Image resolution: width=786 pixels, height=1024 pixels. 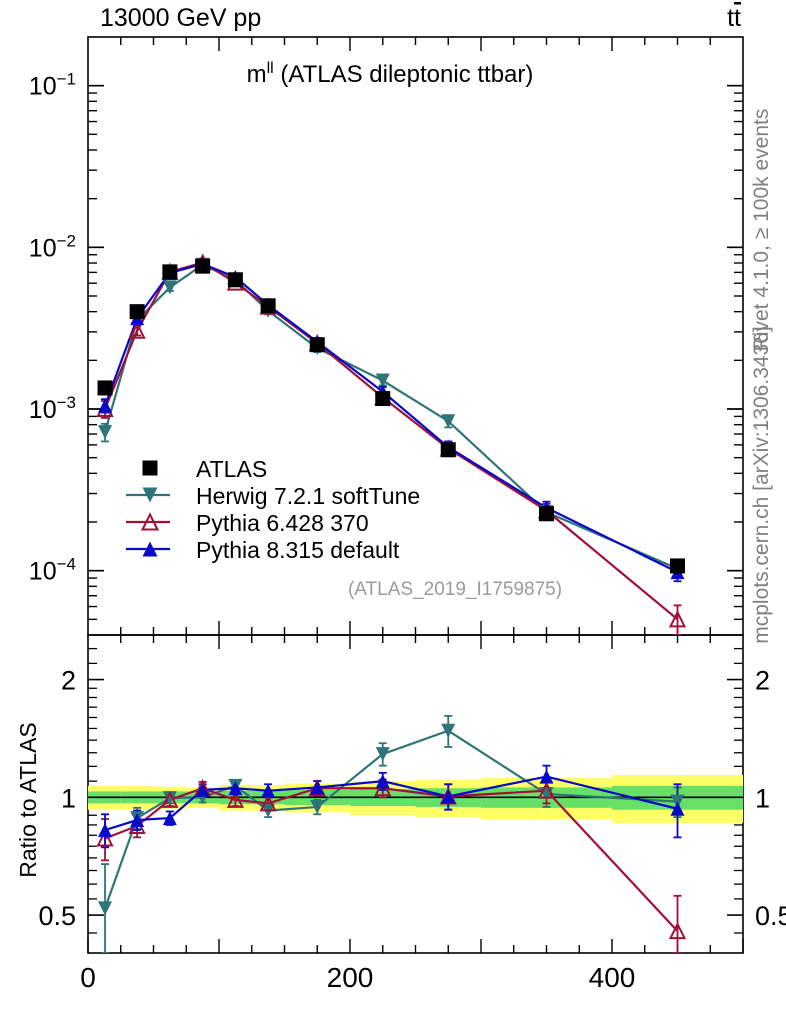 What do you see at coordinates (282, 523) in the screenshot?
I see `legend-label: Pythia 6.428 370` at bounding box center [282, 523].